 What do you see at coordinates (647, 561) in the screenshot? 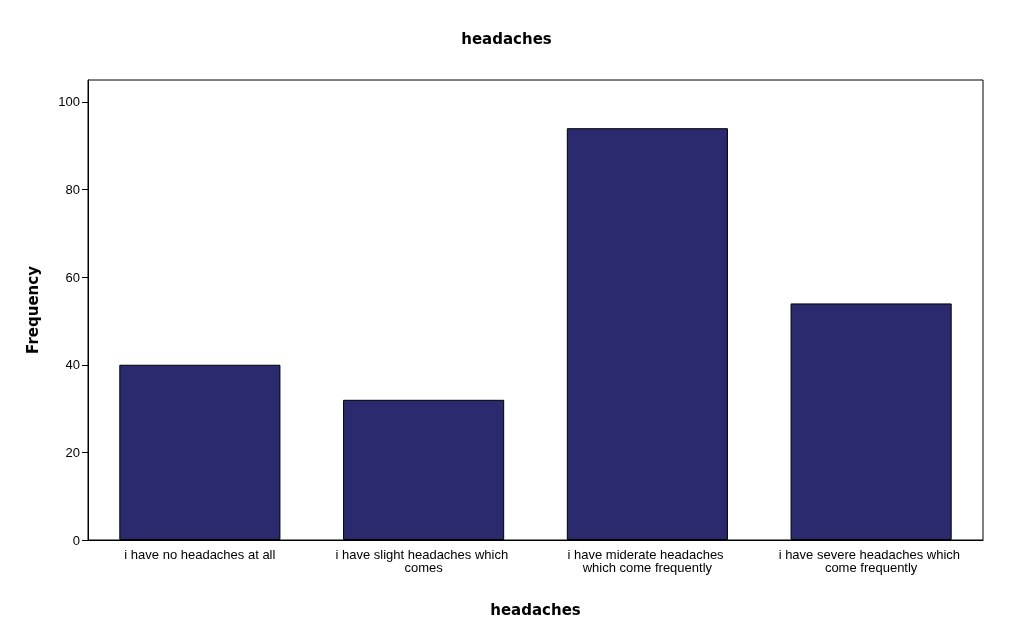
I see `x-tick-label: i have miderate headaches which come frequently` at bounding box center [647, 561].